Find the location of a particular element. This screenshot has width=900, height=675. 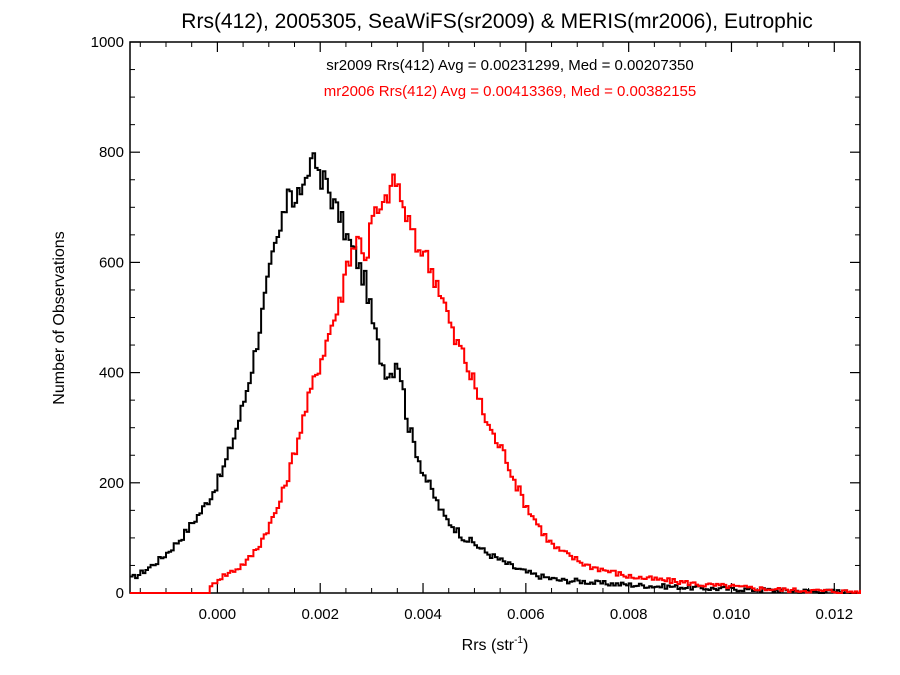

x-tick-label: 0.000 is located at coordinates (218, 614).